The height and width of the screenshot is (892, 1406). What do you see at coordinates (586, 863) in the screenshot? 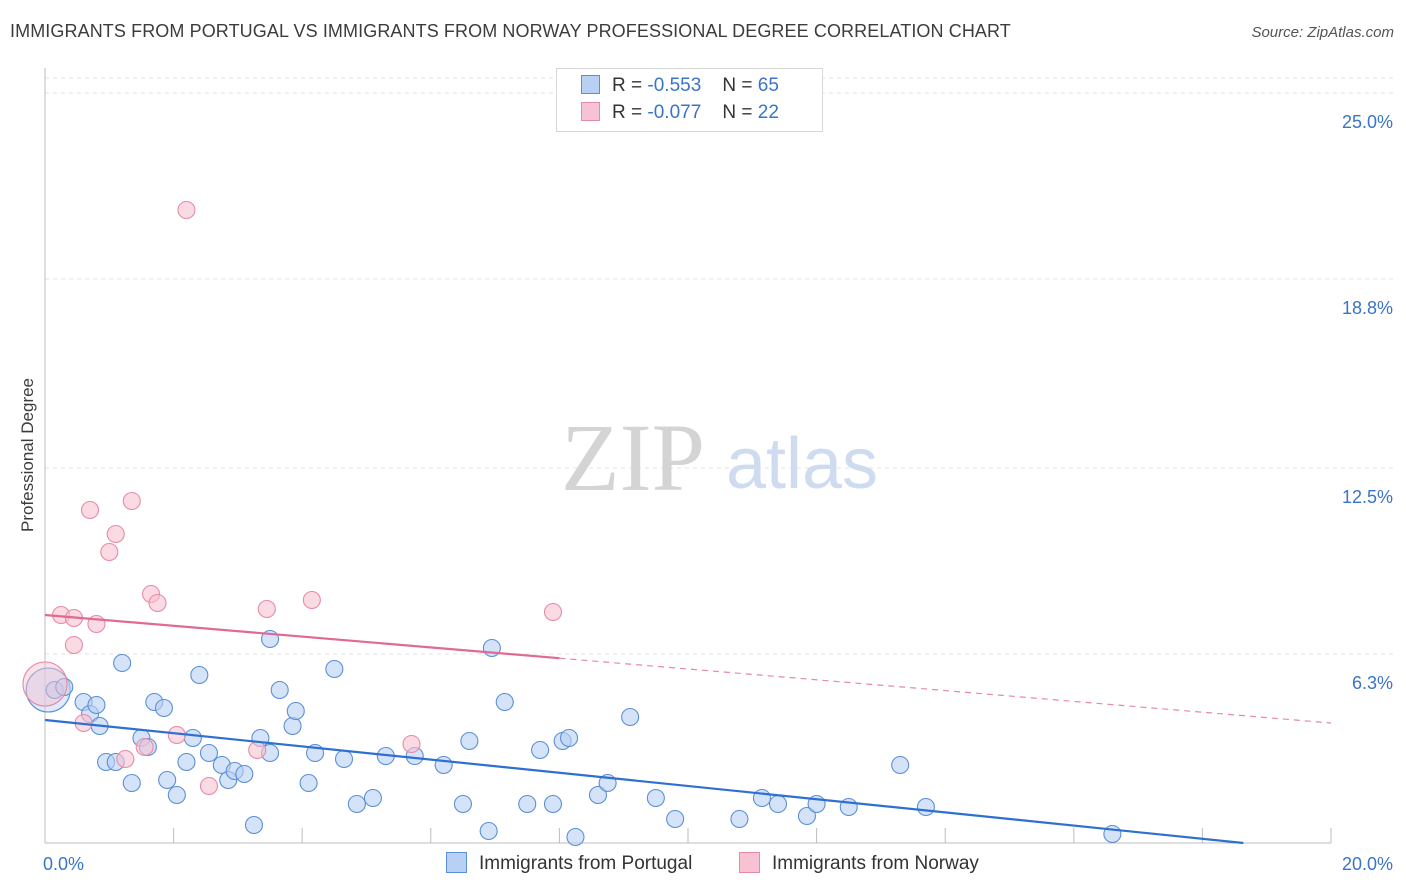
I see `bottom-legend-label: Immigrants from Portugal` at bounding box center [586, 863].